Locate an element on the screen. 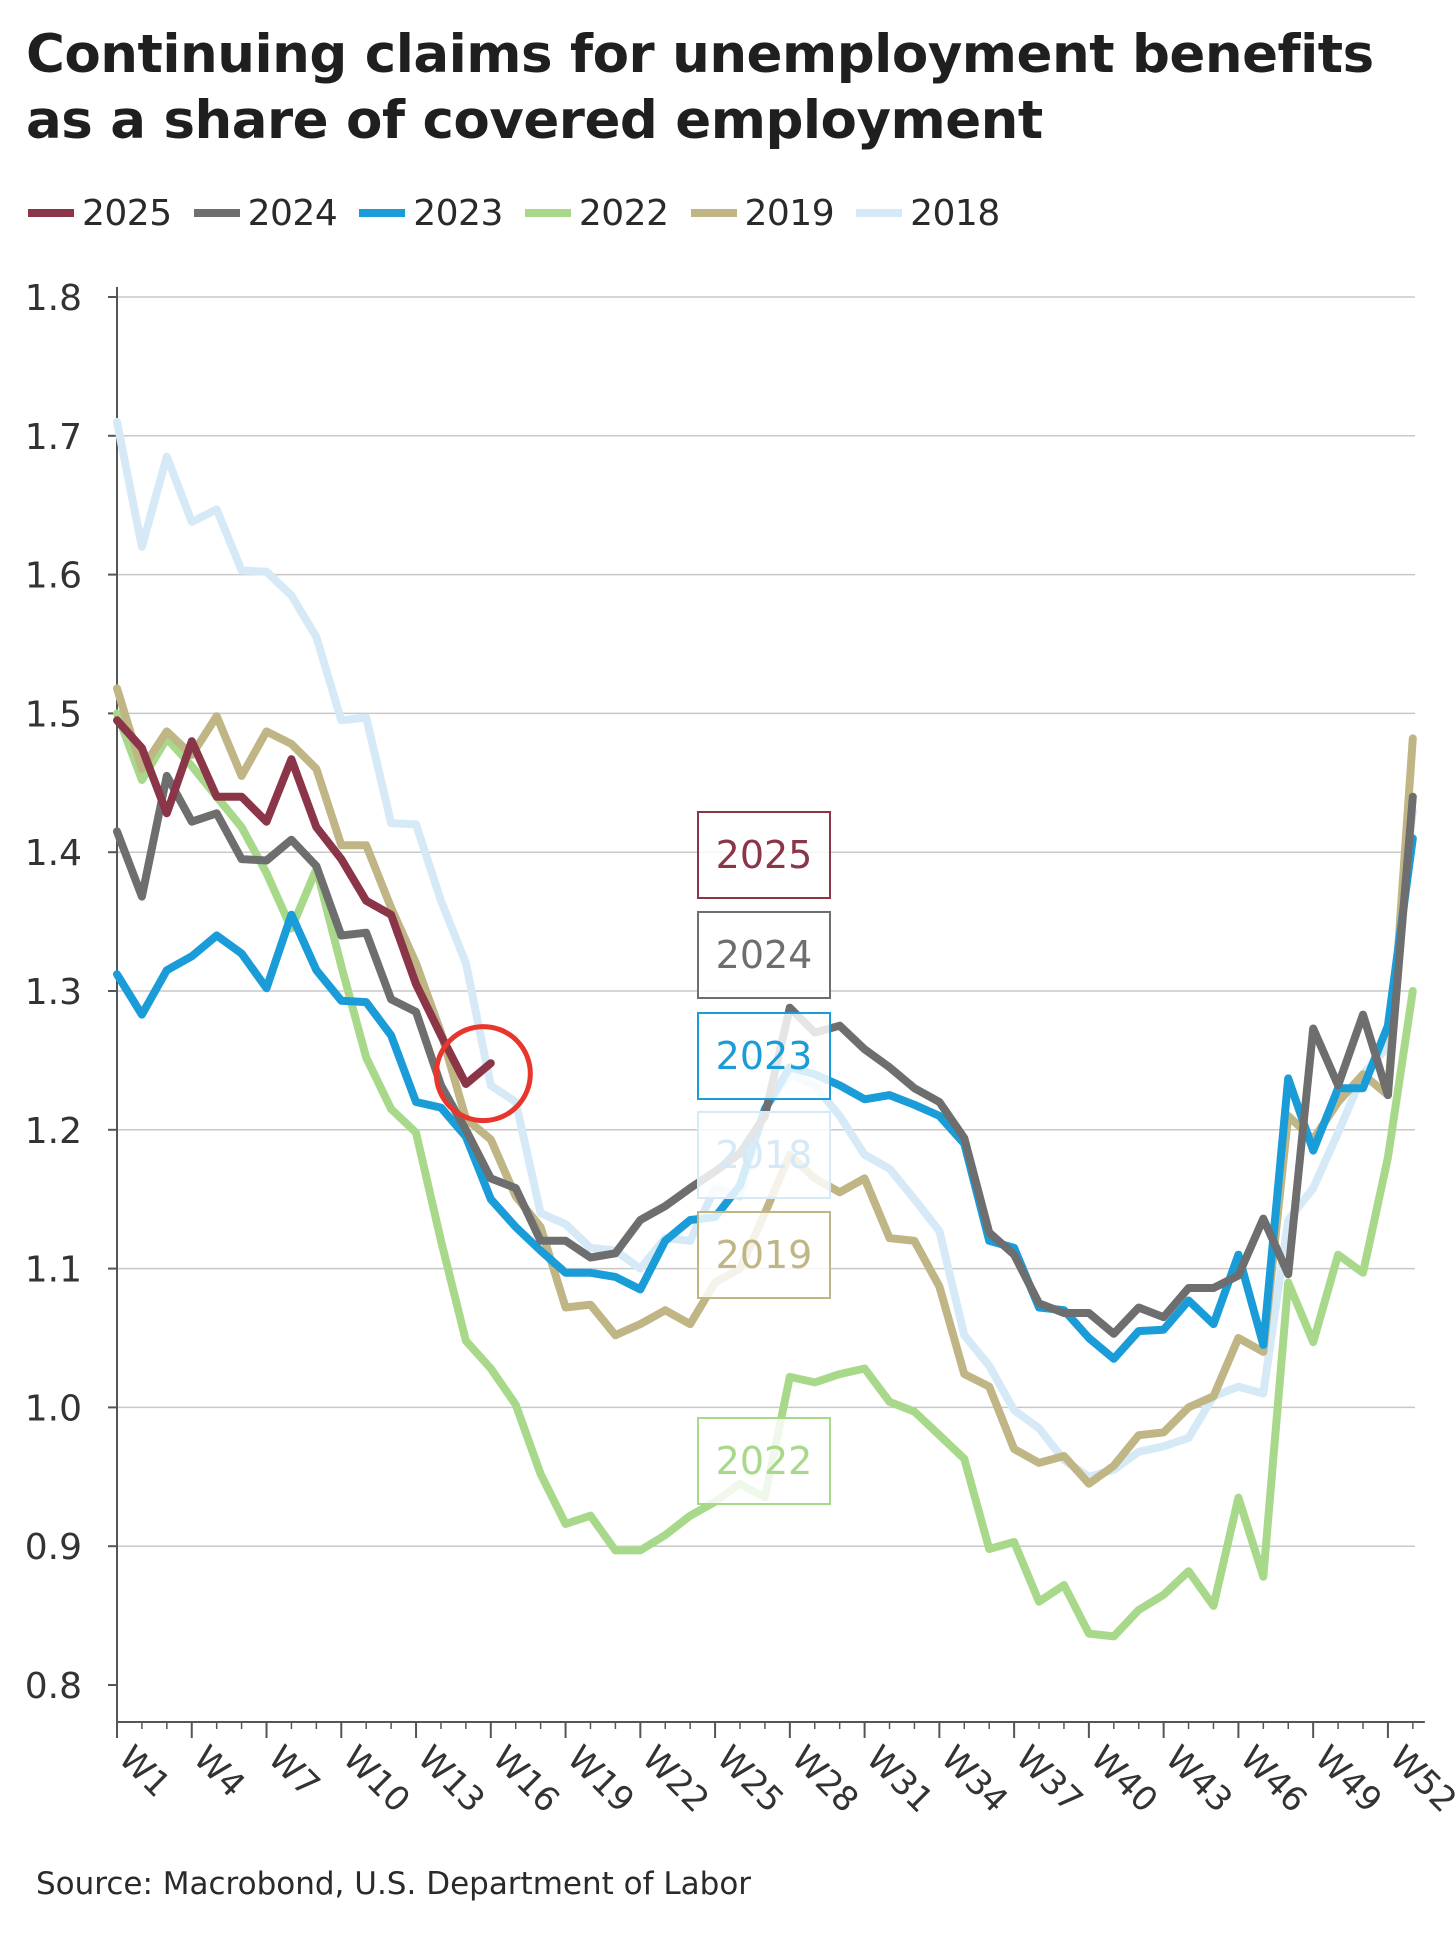  legend-swatch-2019 is located at coordinates (713, 213).